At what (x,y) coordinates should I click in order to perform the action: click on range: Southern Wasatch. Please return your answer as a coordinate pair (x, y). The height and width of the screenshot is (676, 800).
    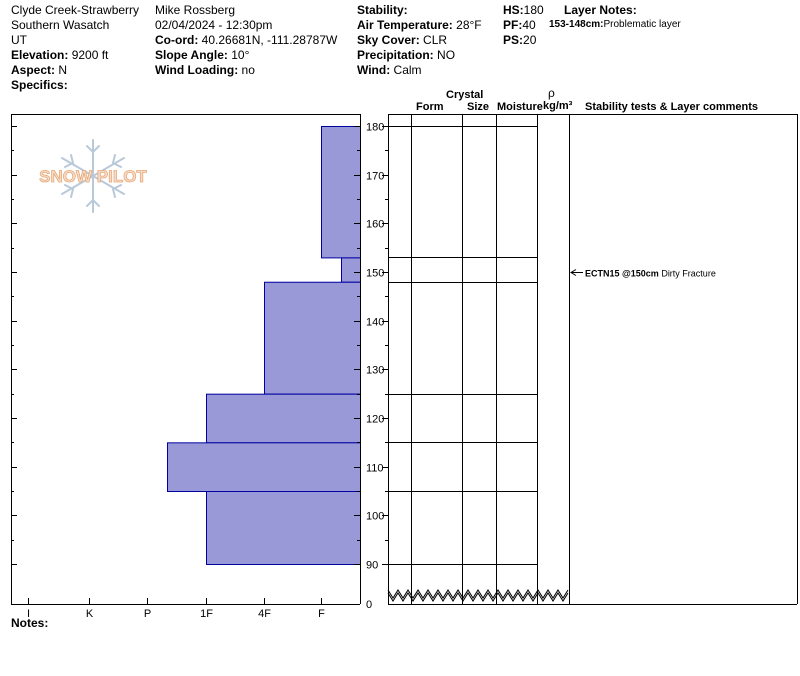
    Looking at the image, I should click on (60, 25).